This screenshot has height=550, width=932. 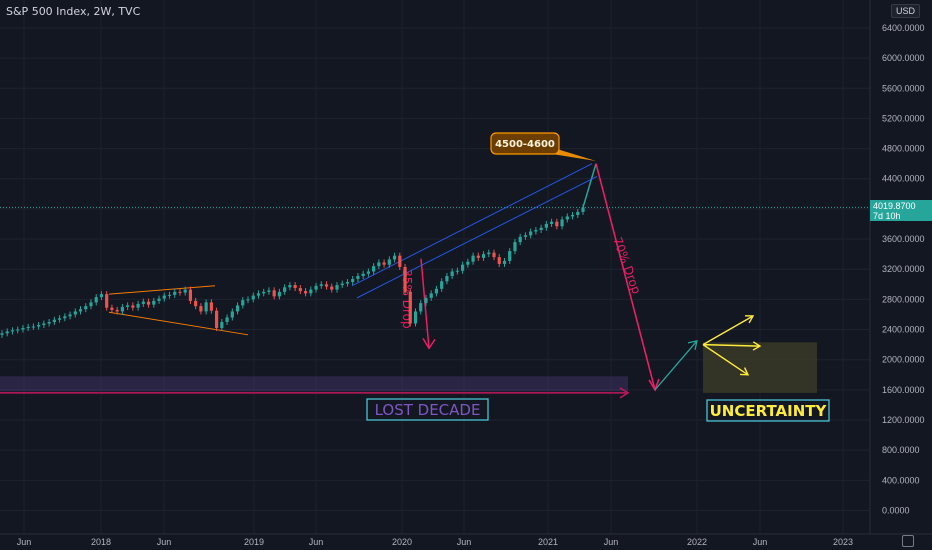 What do you see at coordinates (905, 11) in the screenshot?
I see `currency-badge: USD` at bounding box center [905, 11].